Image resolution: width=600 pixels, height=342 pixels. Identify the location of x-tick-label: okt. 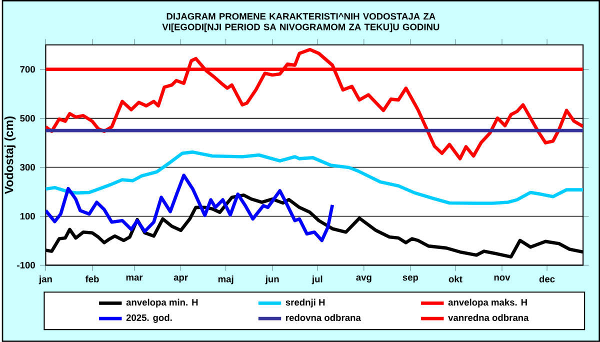
(455, 279).